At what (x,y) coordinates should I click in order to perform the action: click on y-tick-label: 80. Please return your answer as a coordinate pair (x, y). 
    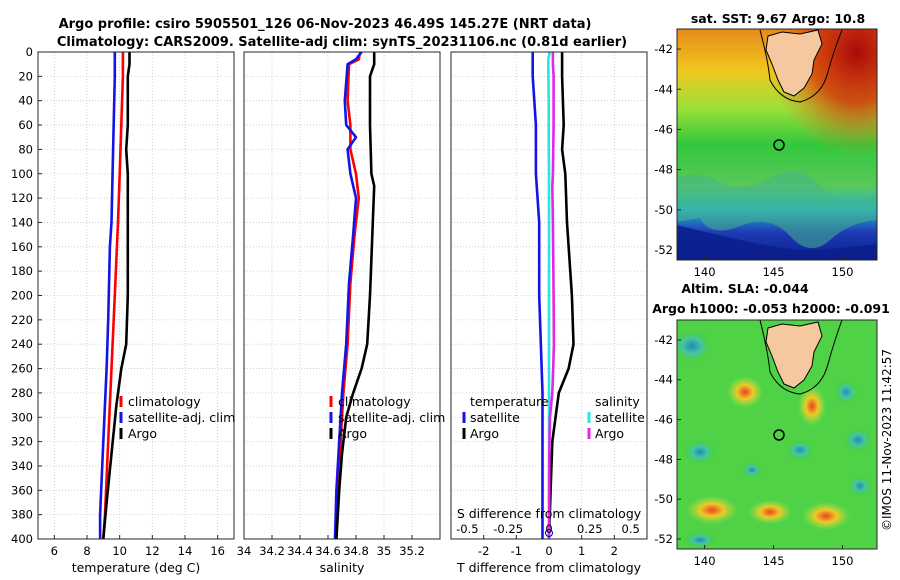
    Looking at the image, I should click on (25, 149).